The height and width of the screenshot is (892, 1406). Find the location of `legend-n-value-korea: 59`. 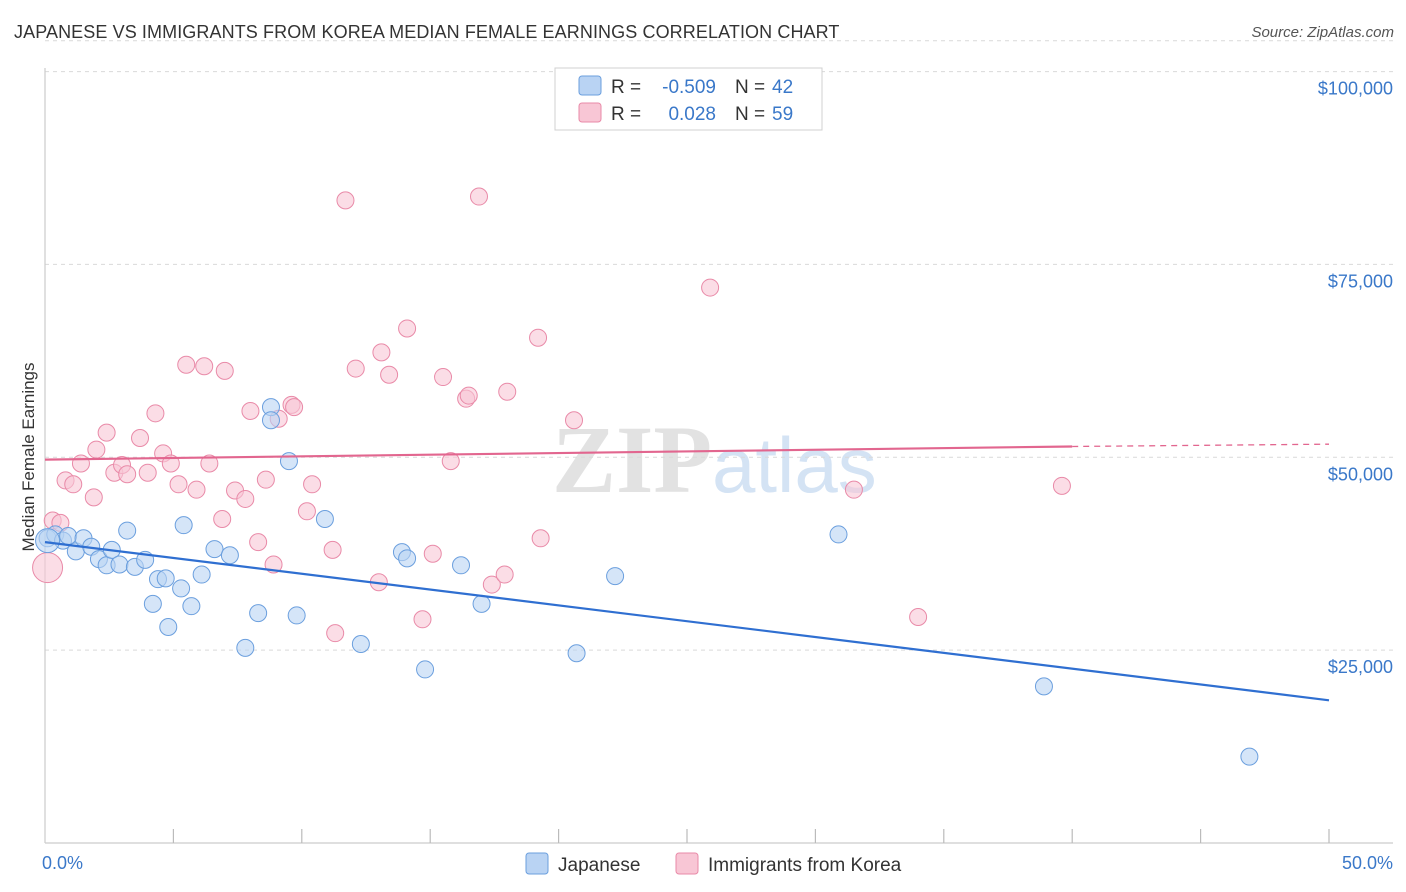

legend-n-value-korea: 59 is located at coordinates (782, 114).